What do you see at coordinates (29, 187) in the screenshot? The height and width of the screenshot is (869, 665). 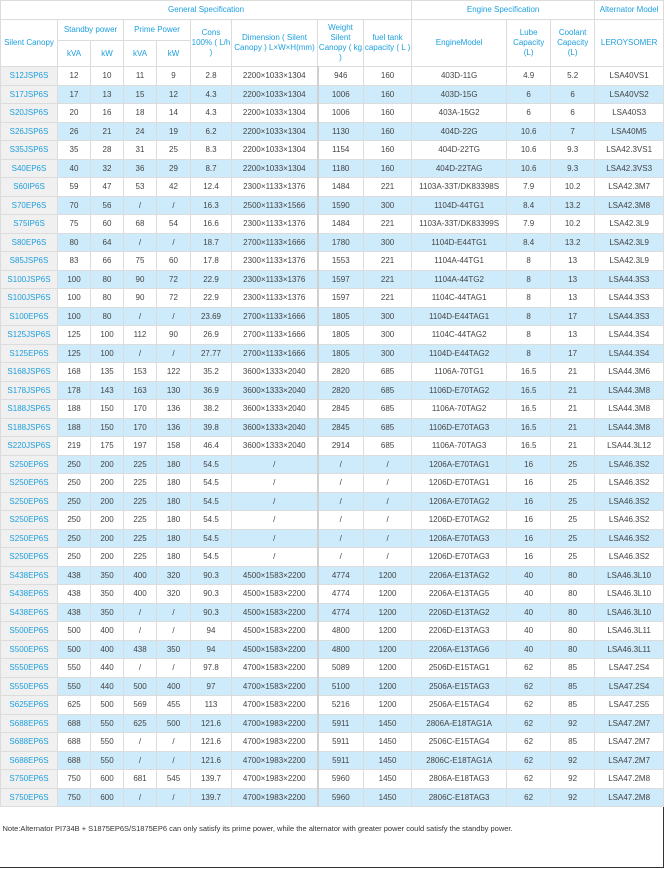 I see `cell-model: S60IP6S` at bounding box center [29, 187].